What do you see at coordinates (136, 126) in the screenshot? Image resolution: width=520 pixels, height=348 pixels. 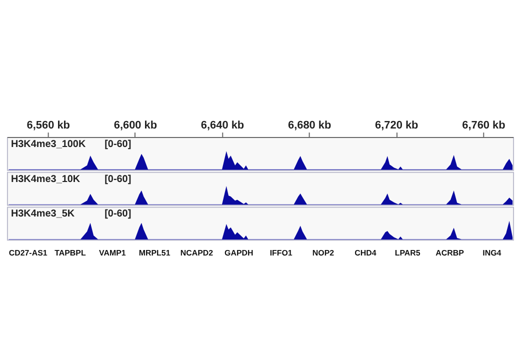 I see `x-tick-label: 6,600 kb` at bounding box center [136, 126].